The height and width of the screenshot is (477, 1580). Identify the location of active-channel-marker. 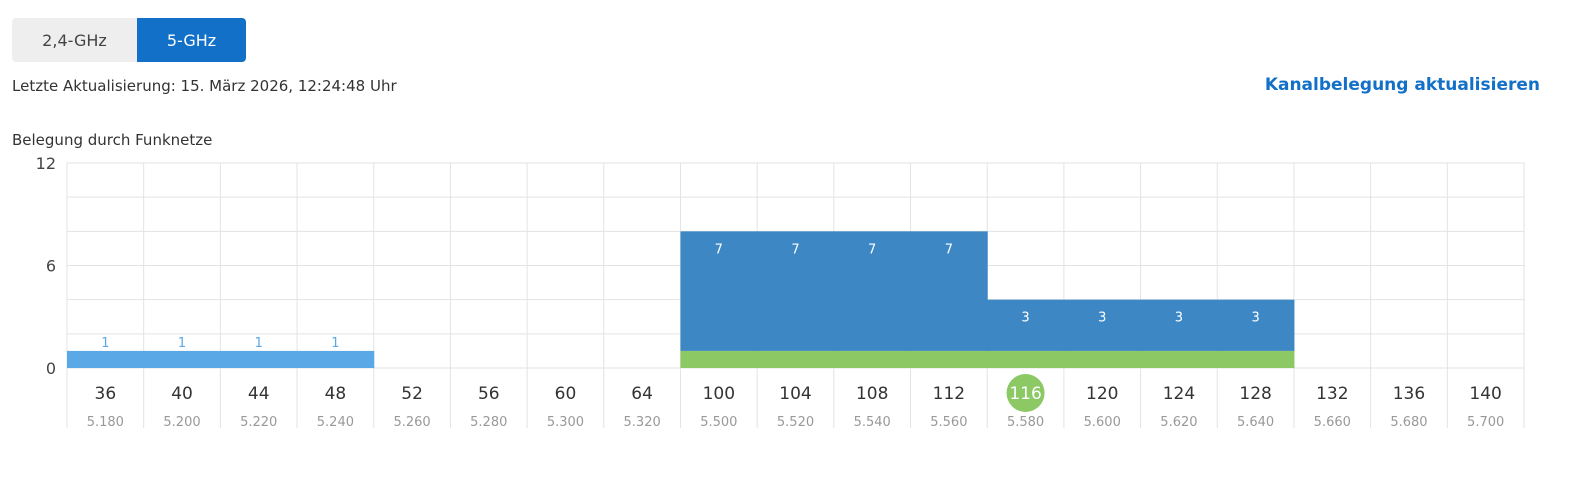
(1025, 393).